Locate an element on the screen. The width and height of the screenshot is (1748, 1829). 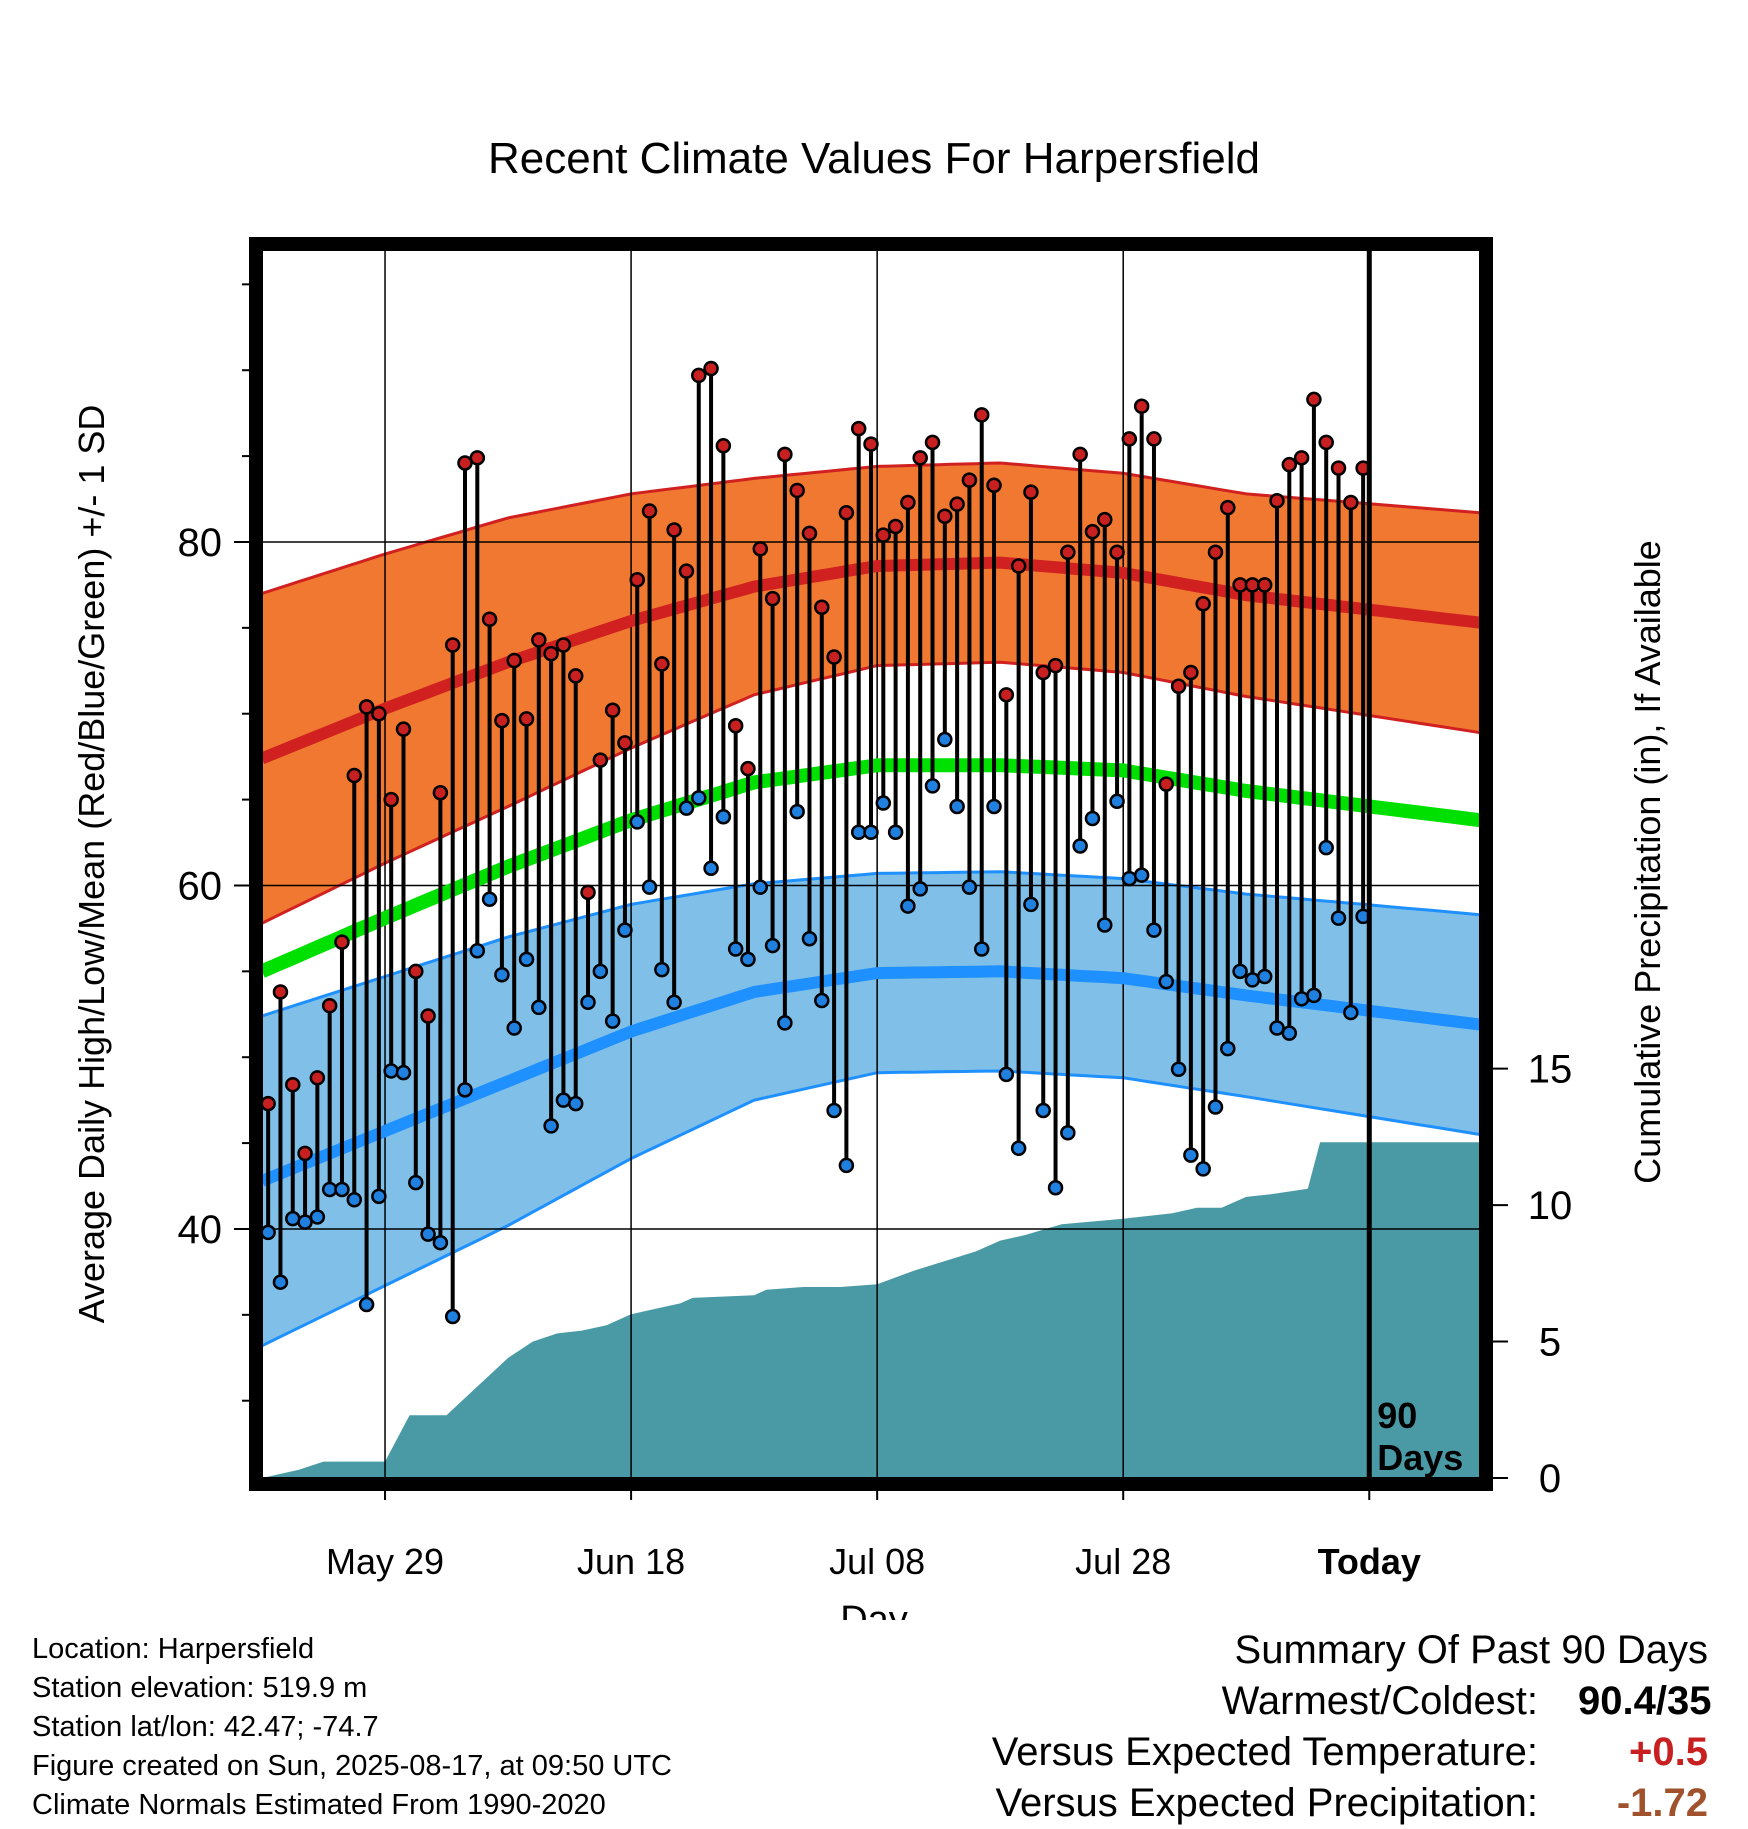
x-tick-label: Jul 08 is located at coordinates (877, 1561).